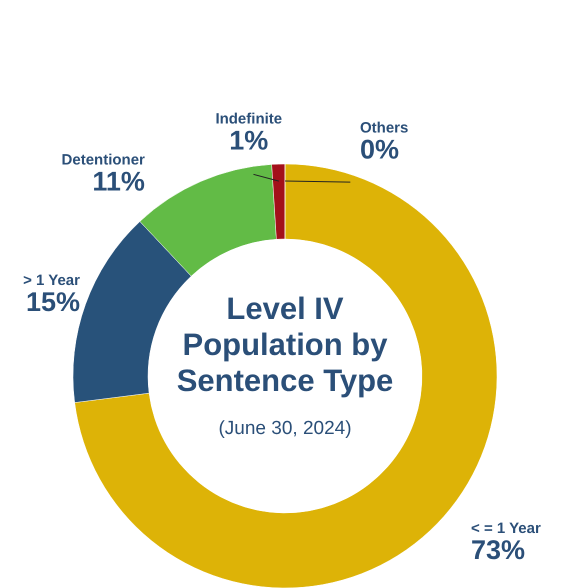 The width and height of the screenshot is (575, 588). I want to click on slice-label: < = 1 Year, so click(506, 529).